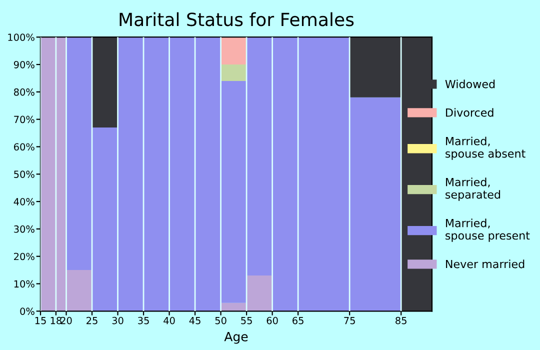 The width and height of the screenshot is (540, 350). What do you see at coordinates (27, 311) in the screenshot?
I see `y-tick-label: 0%` at bounding box center [27, 311].